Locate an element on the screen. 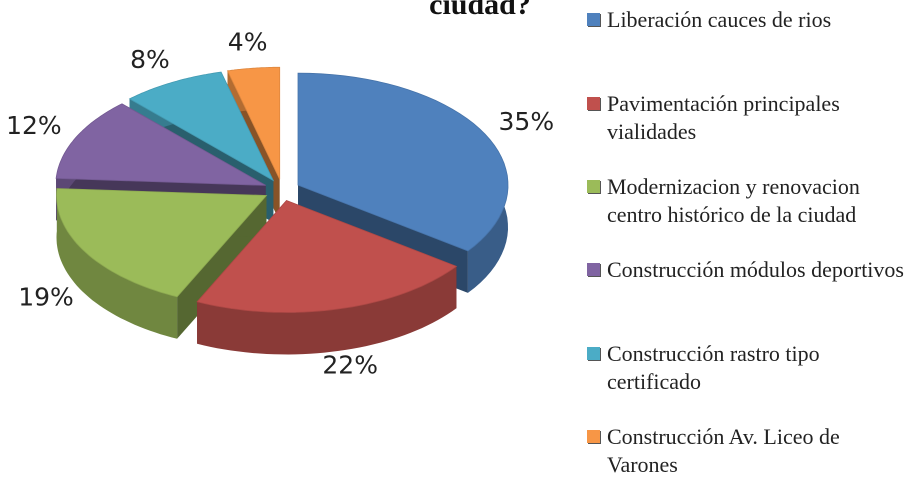  legend-item: Construcción Av. Liceo de Varones is located at coordinates (746, 451).